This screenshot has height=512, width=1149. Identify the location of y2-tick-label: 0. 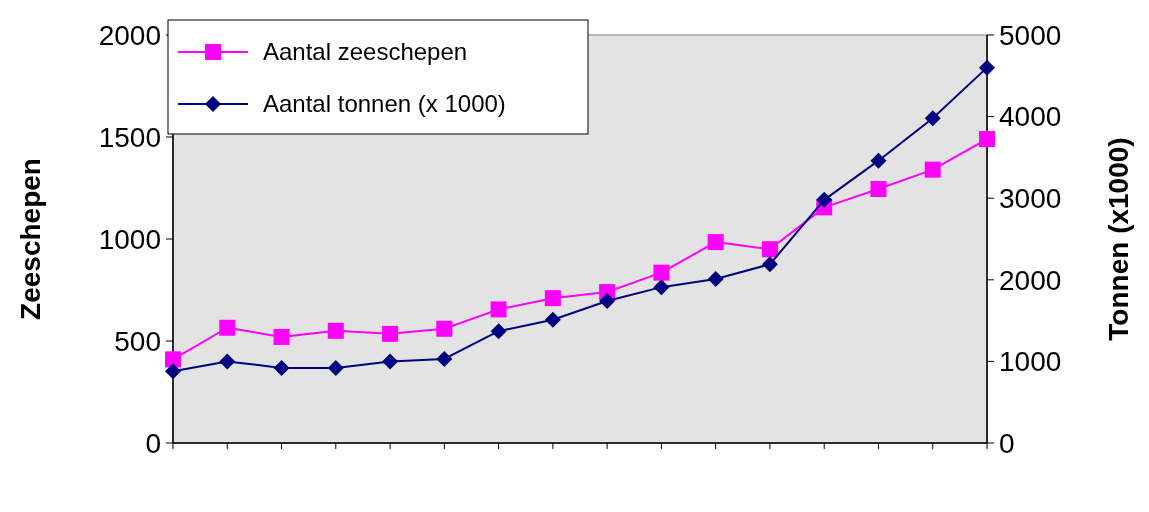
(1007, 443).